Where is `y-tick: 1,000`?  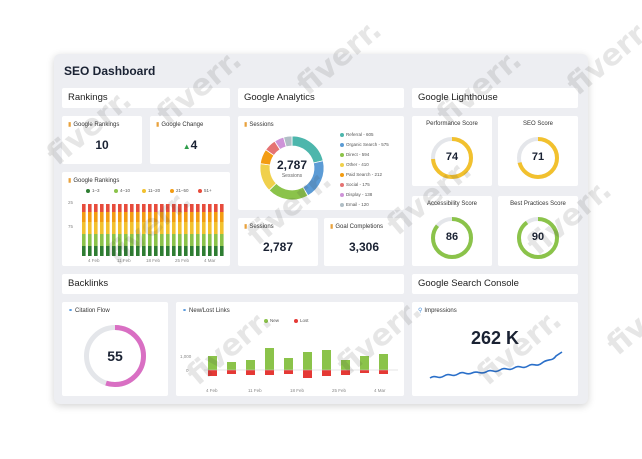
y-tick: 1,000 is located at coordinates (186, 356).